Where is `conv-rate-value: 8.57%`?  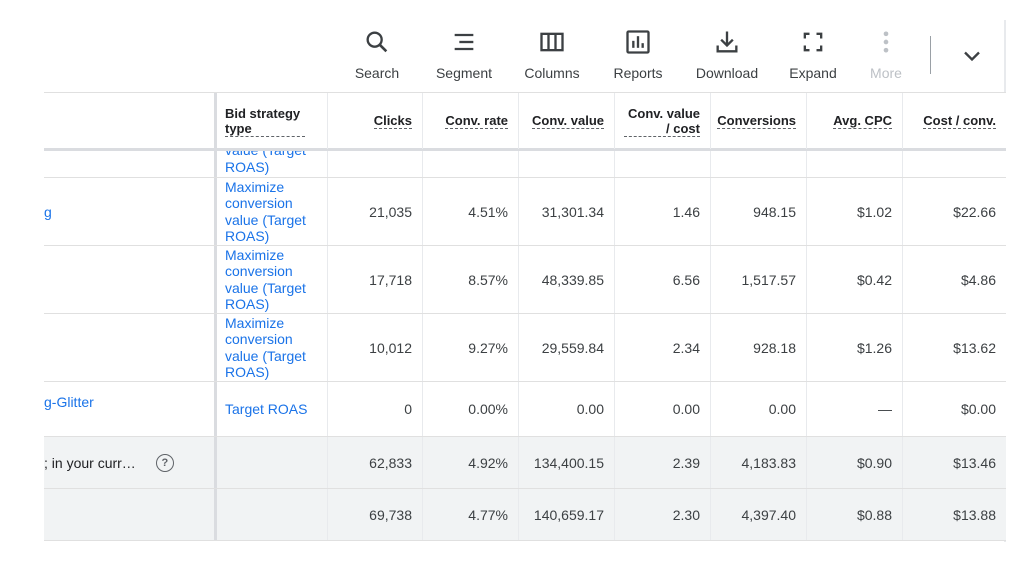
conv-rate-value: 8.57% is located at coordinates (470, 279).